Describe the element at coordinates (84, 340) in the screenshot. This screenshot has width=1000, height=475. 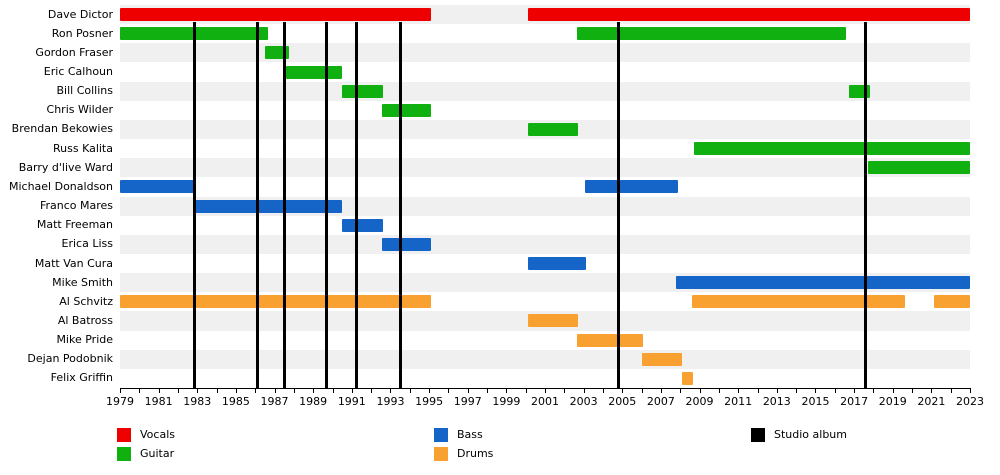
I see `member-label: Mike Pride` at that location.